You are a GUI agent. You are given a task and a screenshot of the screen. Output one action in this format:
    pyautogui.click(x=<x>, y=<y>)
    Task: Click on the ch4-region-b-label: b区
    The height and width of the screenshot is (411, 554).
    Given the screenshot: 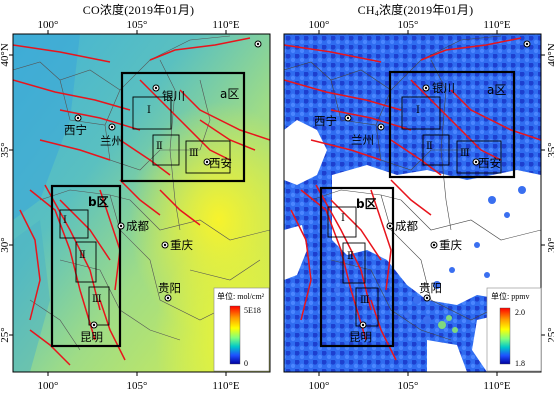 What is the action you would take?
    pyautogui.click(x=366, y=204)
    